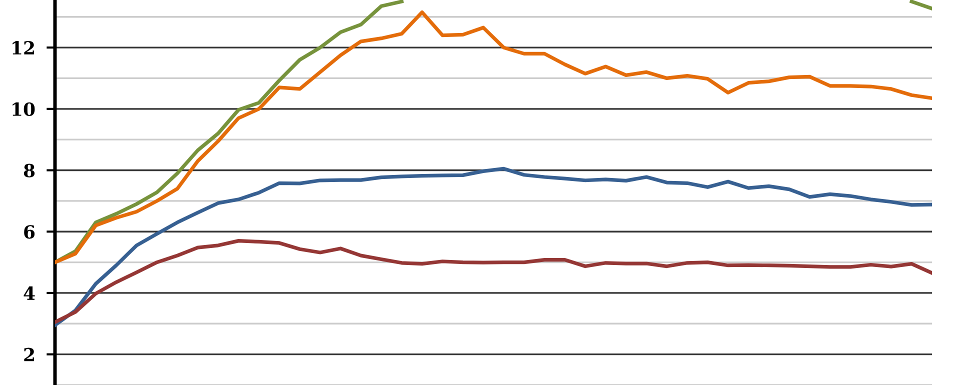  What do you see at coordinates (23, 109) in the screenshot?
I see `y-tick-label: 10` at bounding box center [23, 109].